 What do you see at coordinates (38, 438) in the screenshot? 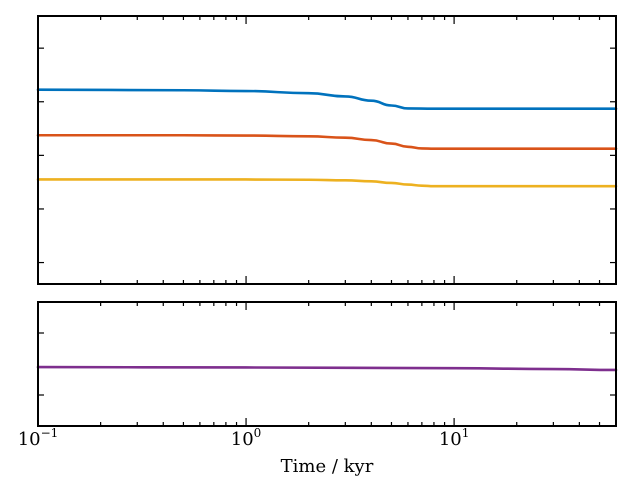
I see `x-tick-label: 10⁻¹` at bounding box center [38, 438].